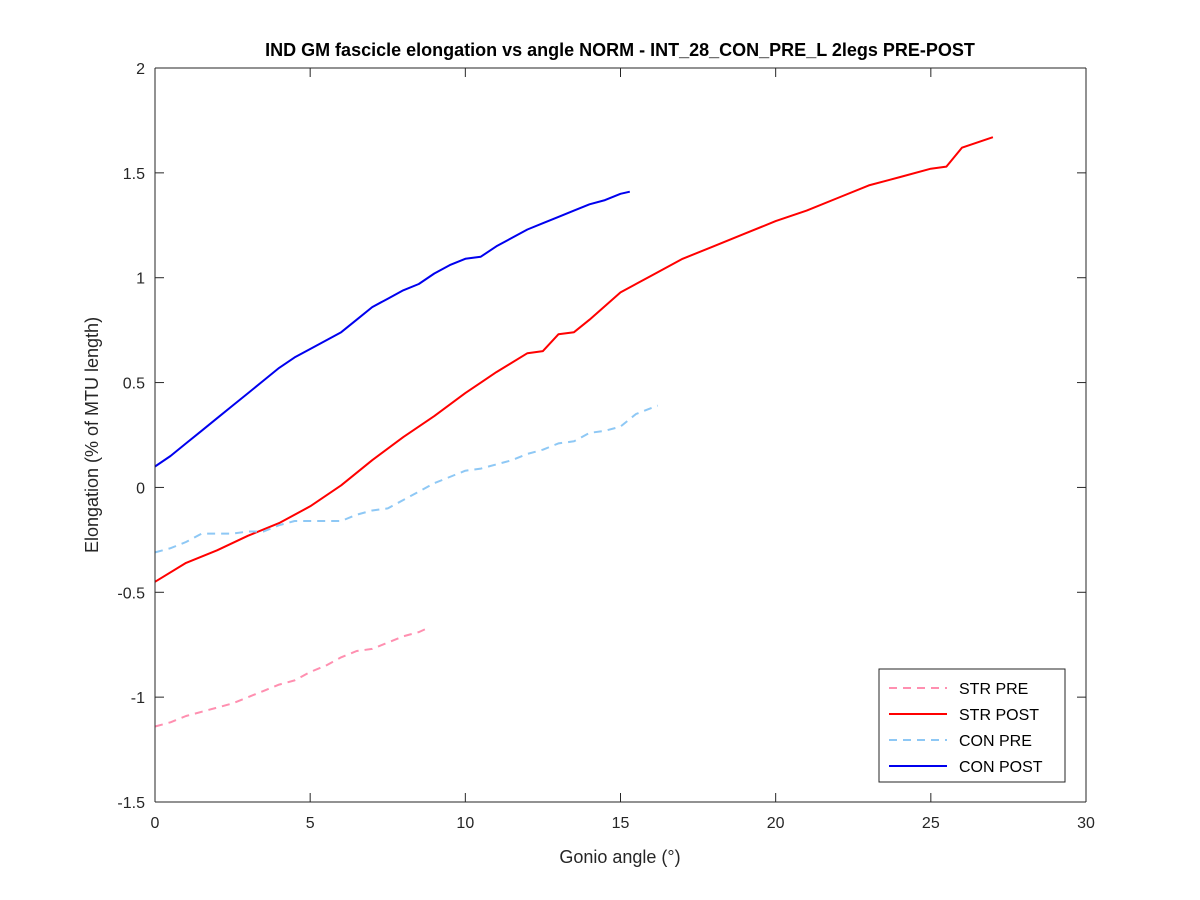  I want to click on y-tick-label: 0.5, so click(134, 384).